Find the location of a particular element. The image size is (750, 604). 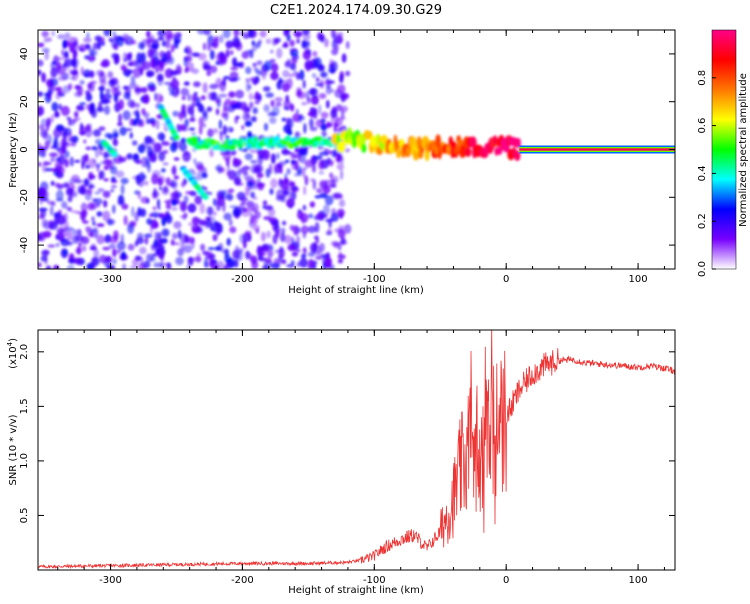

y-tick-label: 40 is located at coordinates (24, 54).